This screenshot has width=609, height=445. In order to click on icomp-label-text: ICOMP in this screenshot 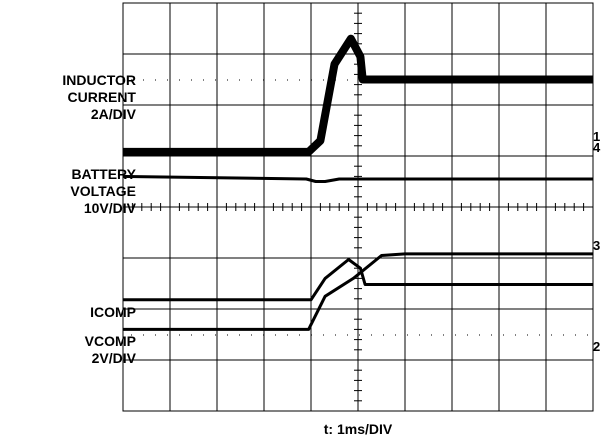, I will do `click(113, 312)`.